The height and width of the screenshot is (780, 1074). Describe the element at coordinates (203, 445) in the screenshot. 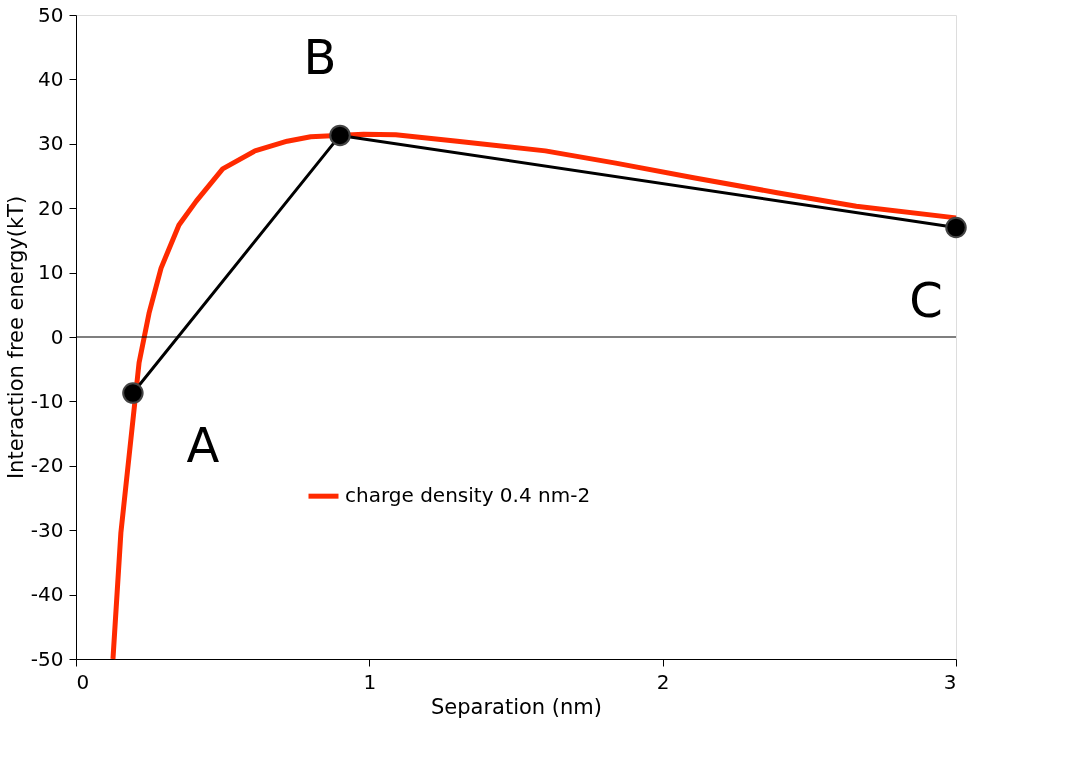

I see `annotation: A` at that location.